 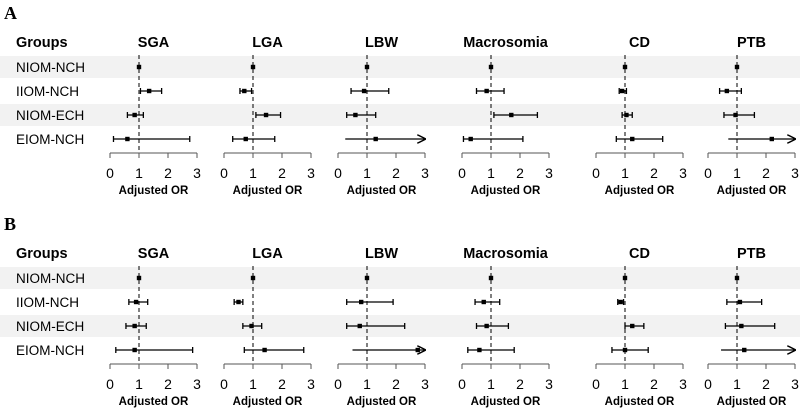 What do you see at coordinates (50, 350) in the screenshot?
I see `group-label: EIOM-NCH` at bounding box center [50, 350].